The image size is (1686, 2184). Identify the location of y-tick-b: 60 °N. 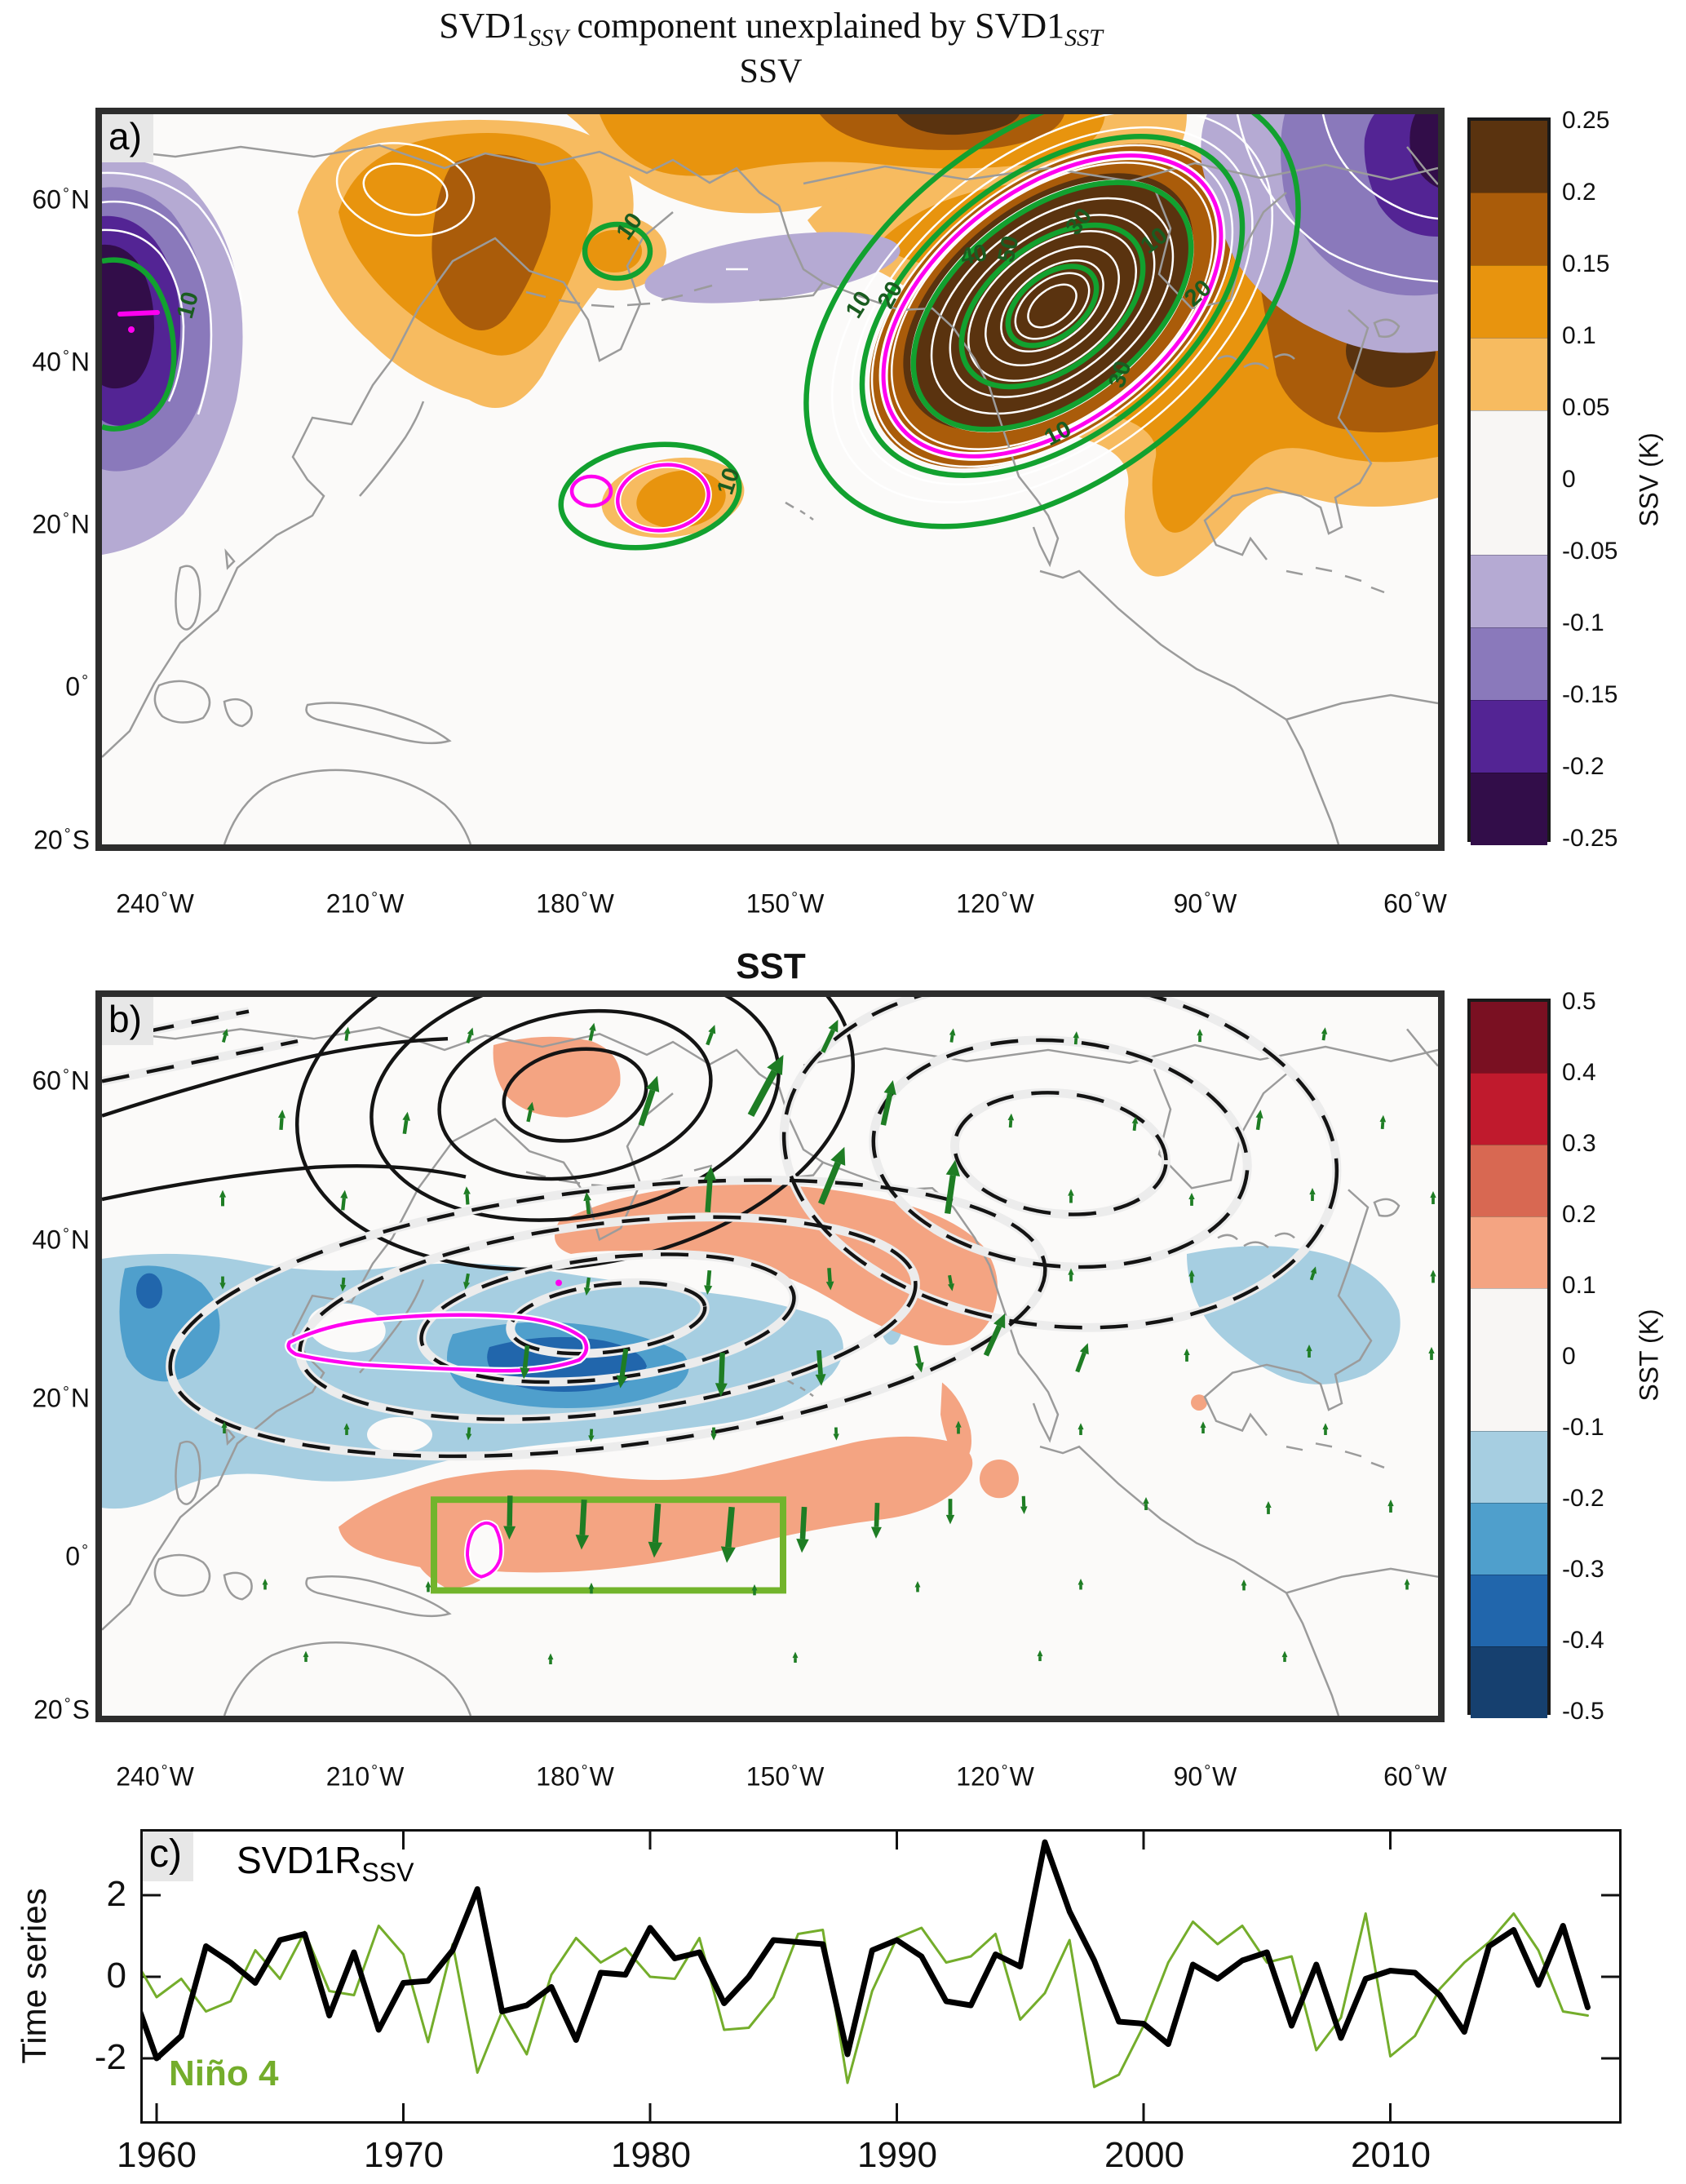
(61, 1080).